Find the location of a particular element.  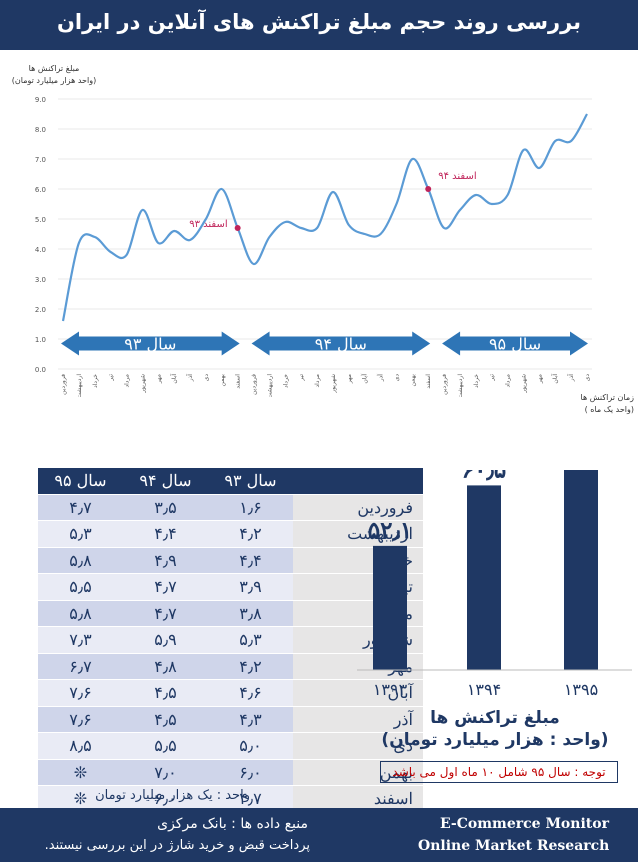

y-tick-label: 8.0 is located at coordinates (40, 130).